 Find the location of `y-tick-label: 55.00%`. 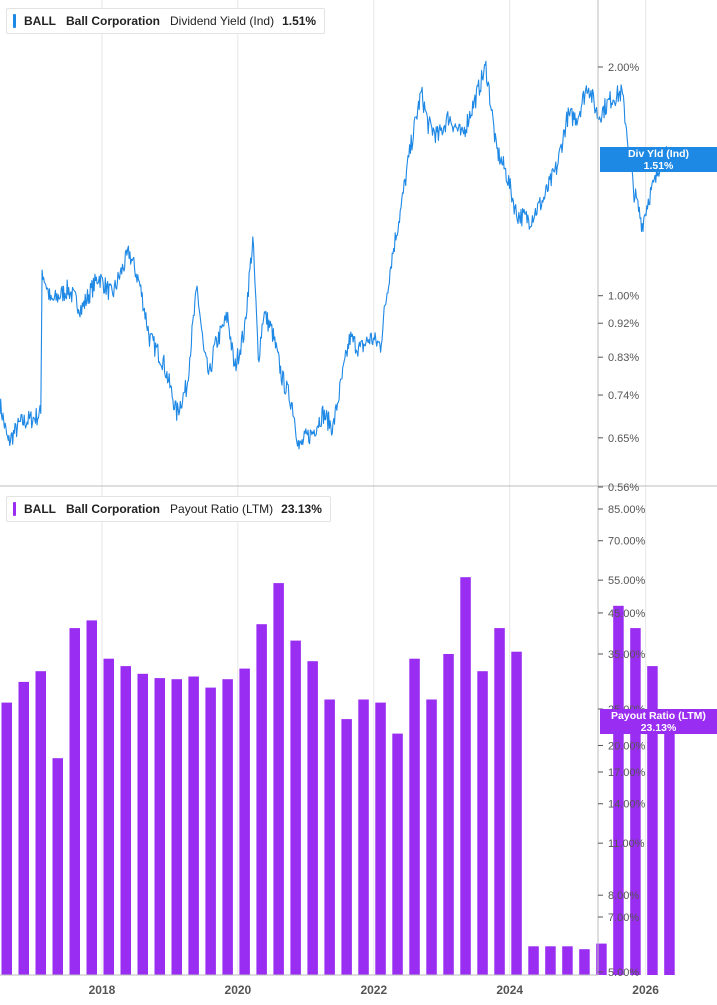

y-tick-label: 55.00% is located at coordinates (627, 581).